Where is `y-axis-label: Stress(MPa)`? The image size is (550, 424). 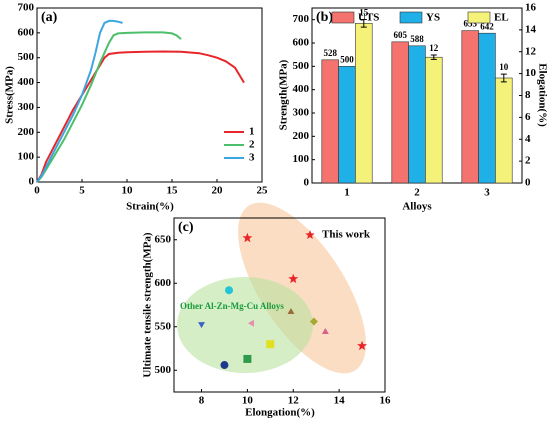
y-axis-label: Stress(MPa) is located at coordinates (10, 95).